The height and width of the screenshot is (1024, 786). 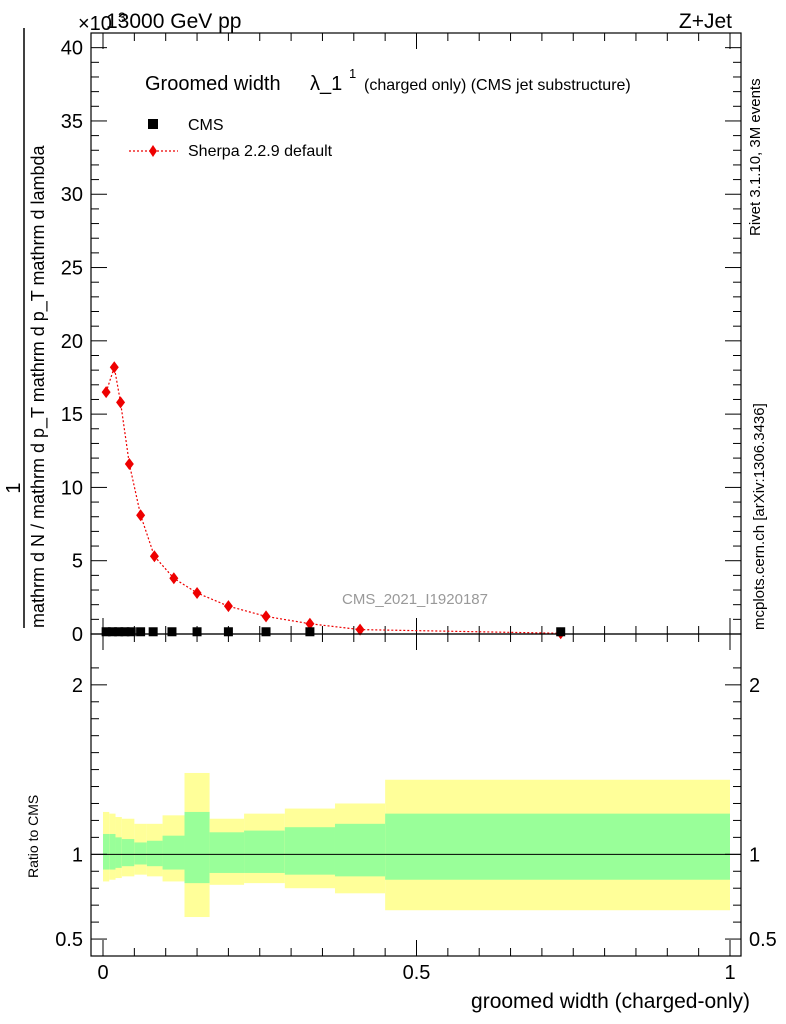 I want to click on cms-series, so click(x=333, y=632).